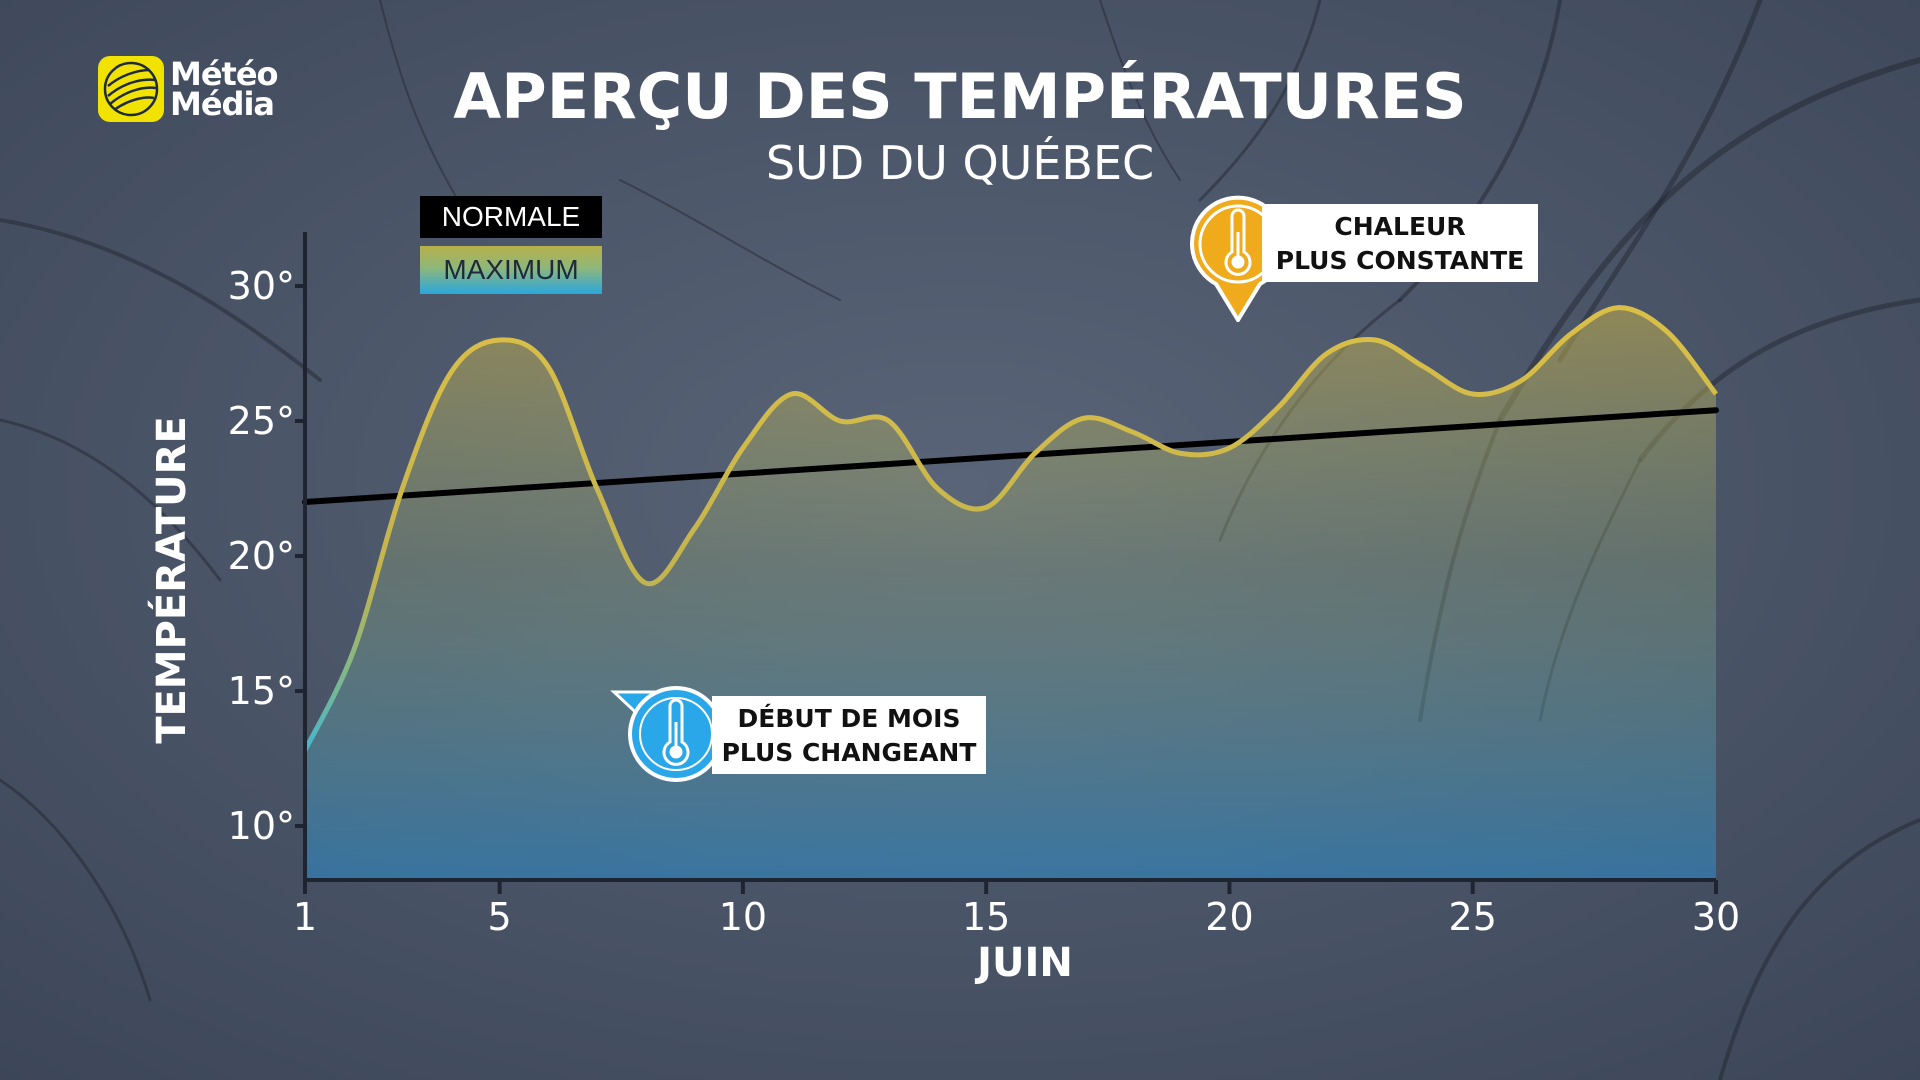 Image resolution: width=1920 pixels, height=1080 pixels. I want to click on x-tick-label: 25, so click(1473, 917).